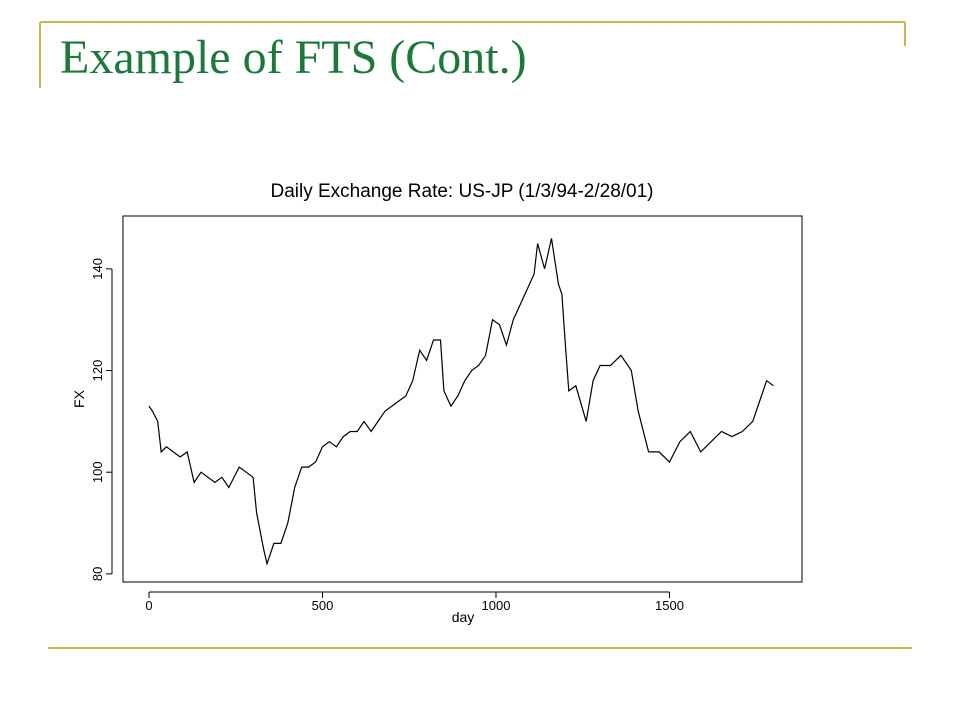 The height and width of the screenshot is (720, 960). Describe the element at coordinates (97, 574) in the screenshot. I see `y-tick-label: 80` at that location.